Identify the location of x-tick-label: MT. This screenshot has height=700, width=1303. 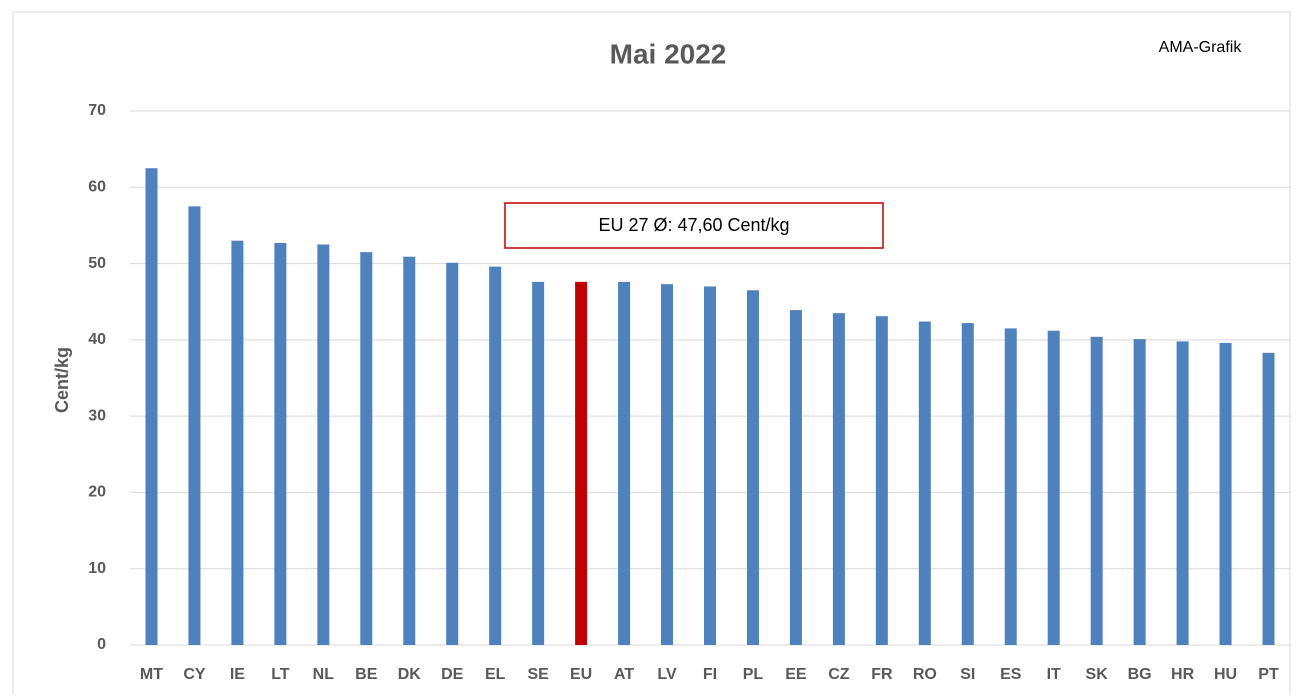
(151, 674).